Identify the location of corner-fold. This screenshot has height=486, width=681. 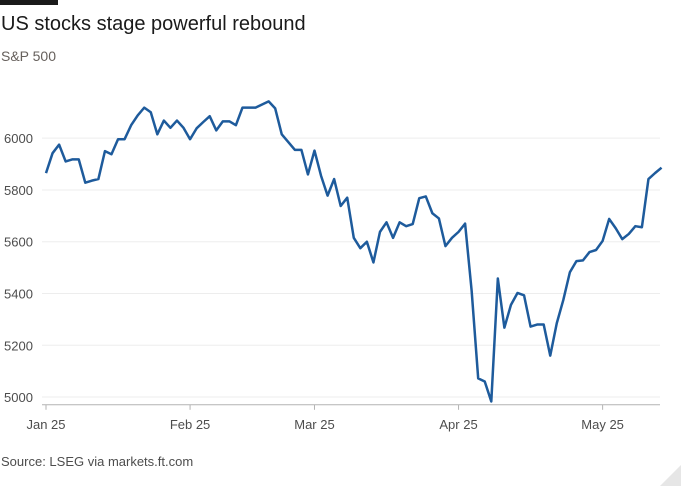
(670, 475).